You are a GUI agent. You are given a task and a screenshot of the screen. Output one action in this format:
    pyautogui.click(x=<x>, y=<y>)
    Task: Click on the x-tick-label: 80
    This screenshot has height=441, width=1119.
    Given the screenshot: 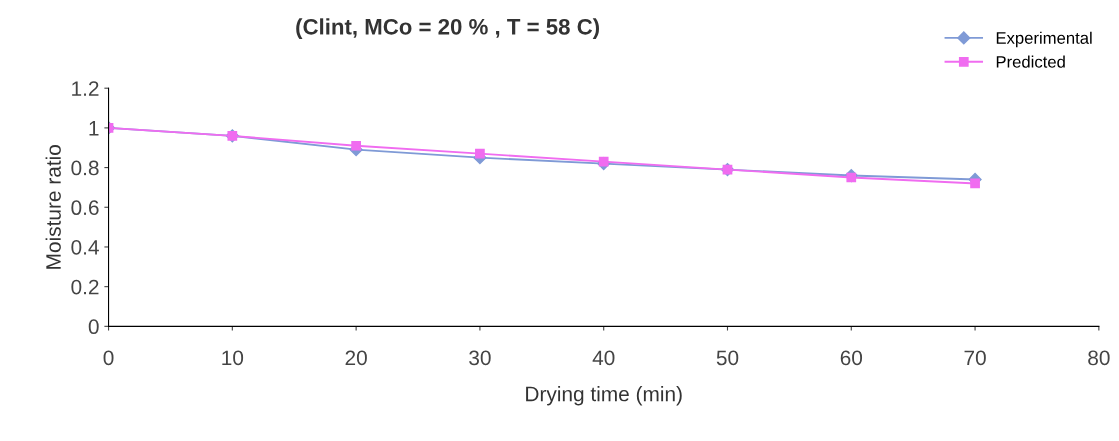 What is the action you would take?
    pyautogui.click(x=1099, y=358)
    